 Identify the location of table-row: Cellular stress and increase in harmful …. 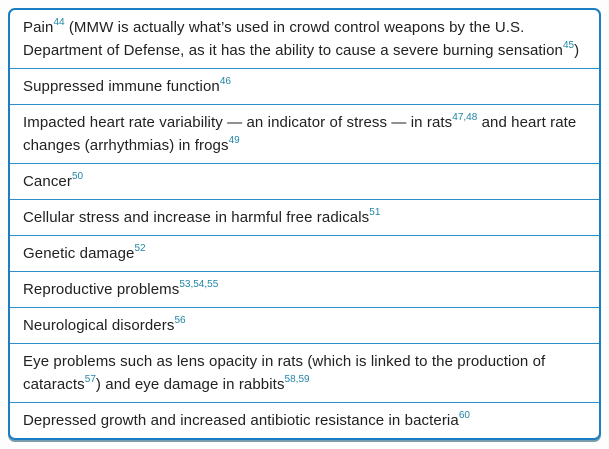
(304, 217).